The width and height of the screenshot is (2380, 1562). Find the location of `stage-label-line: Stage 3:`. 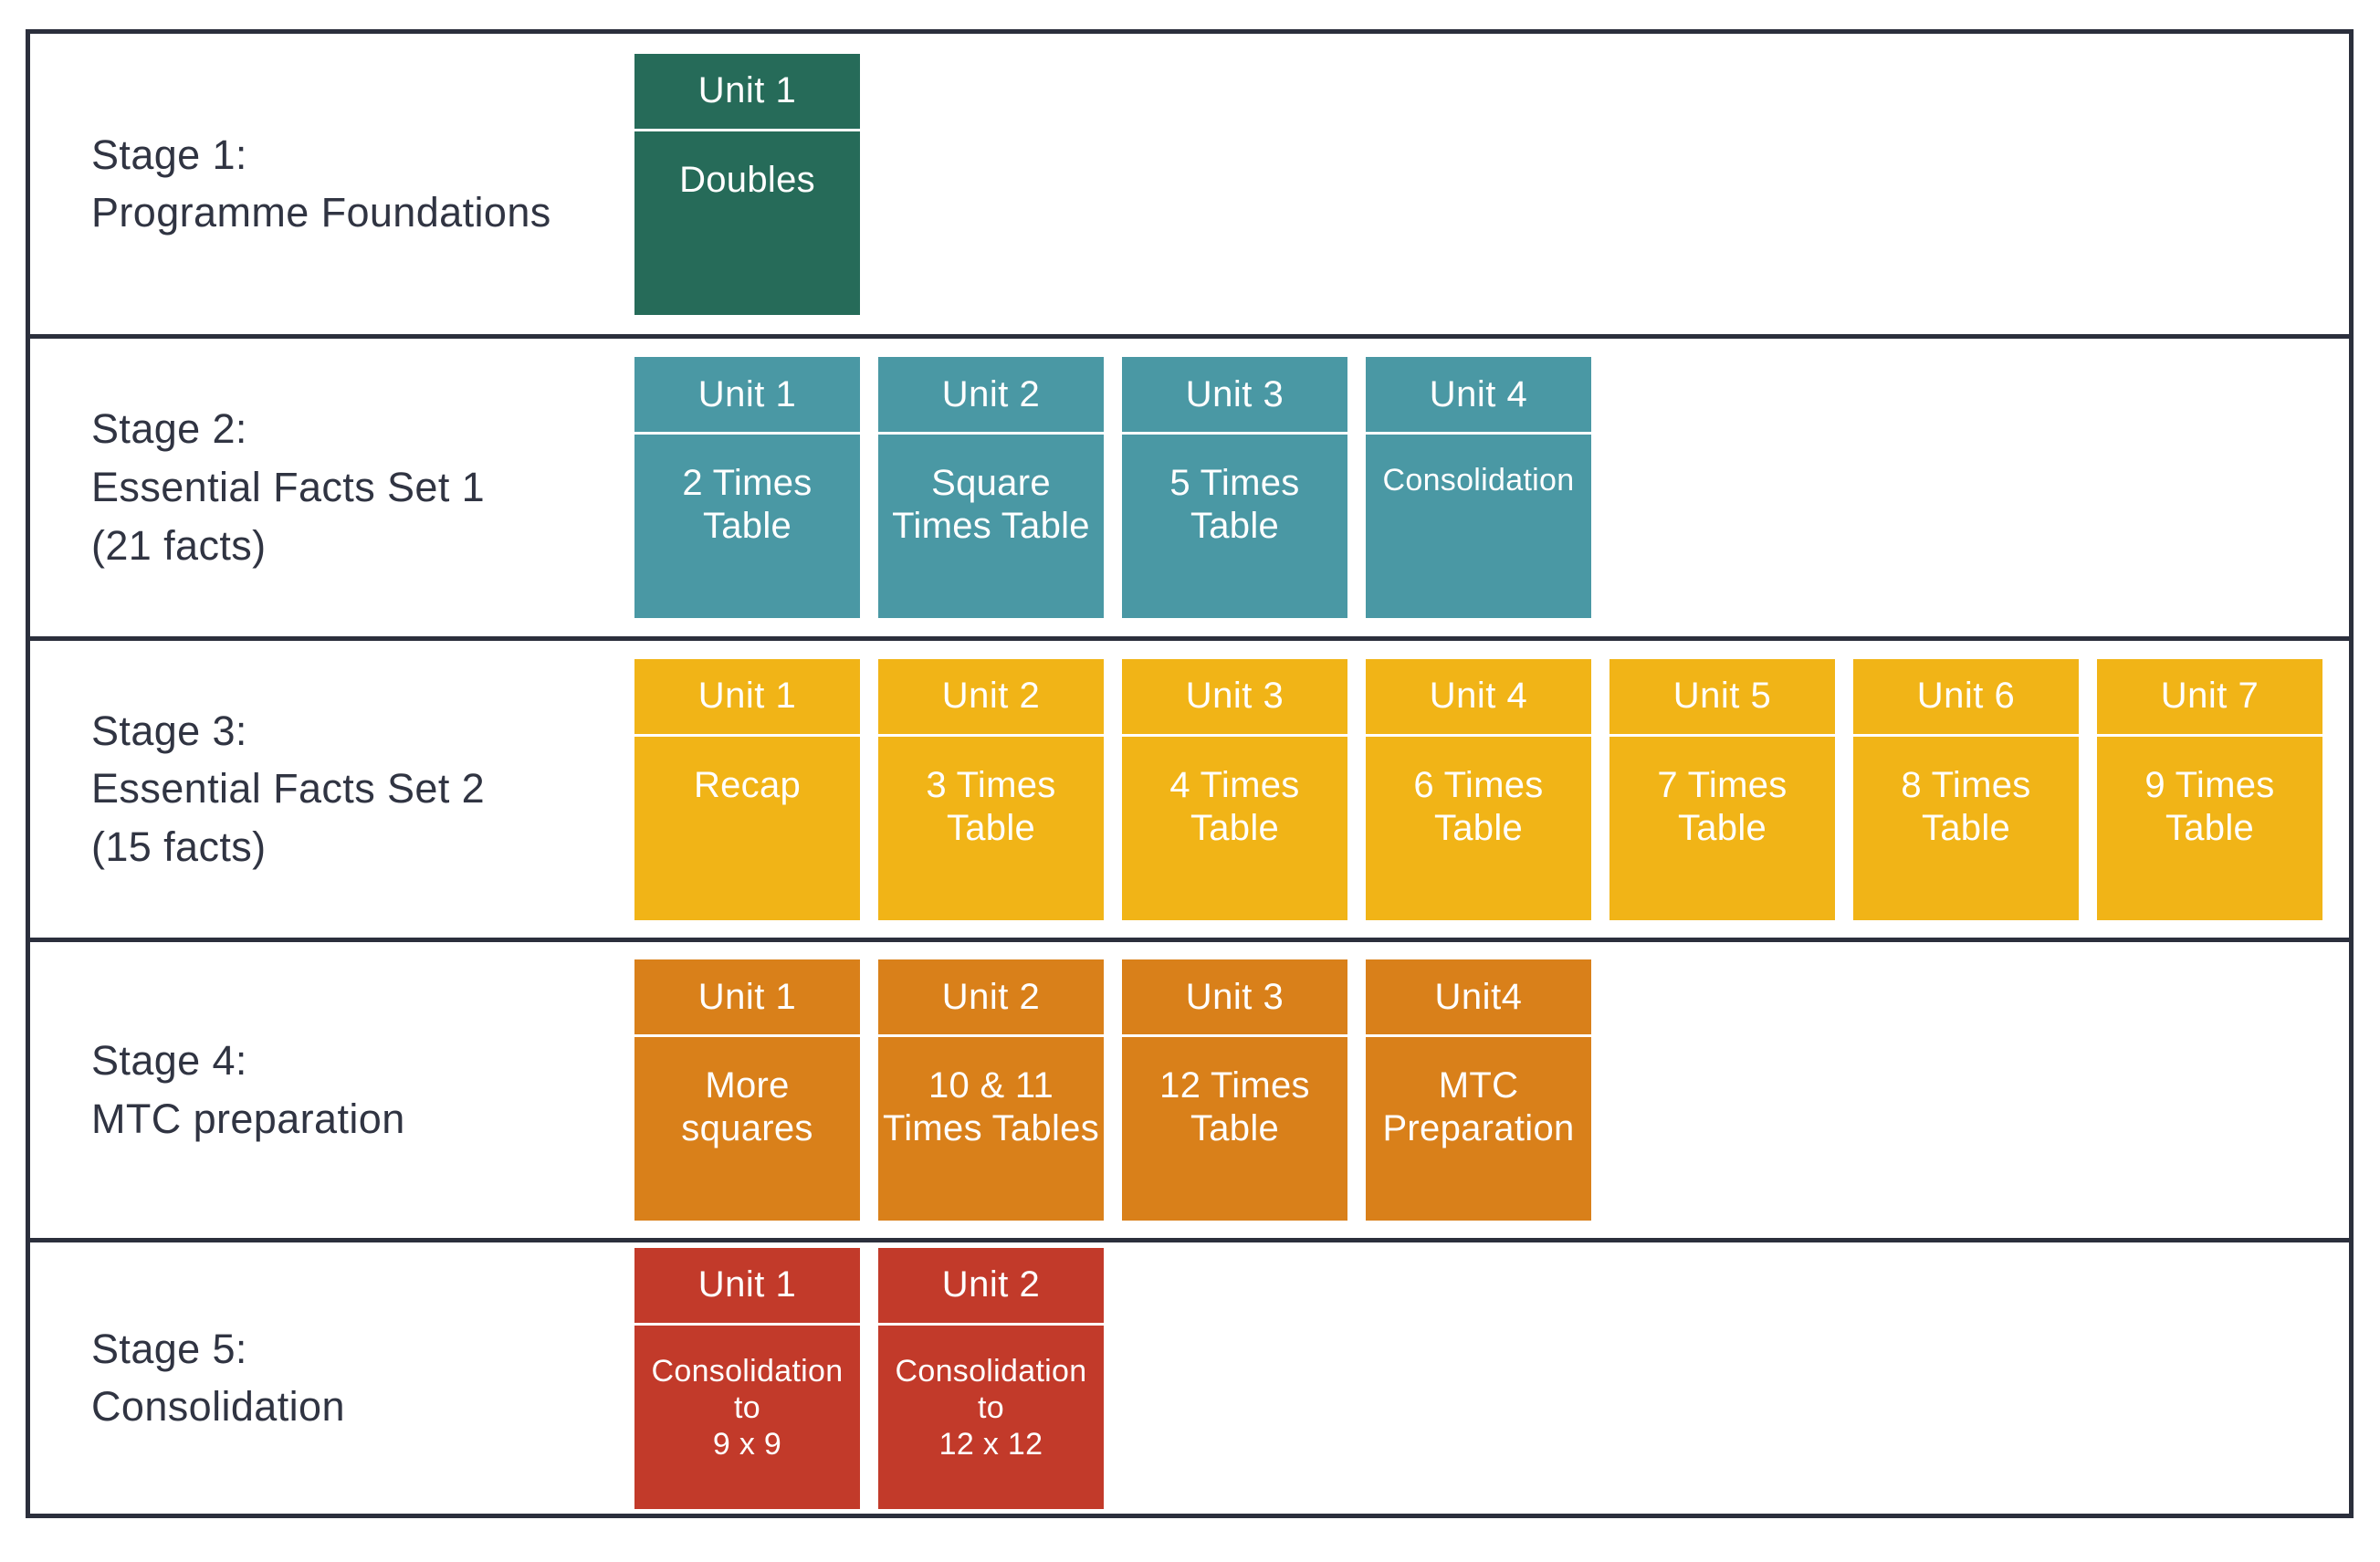

stage-label-line: Stage 3: is located at coordinates (169, 731).